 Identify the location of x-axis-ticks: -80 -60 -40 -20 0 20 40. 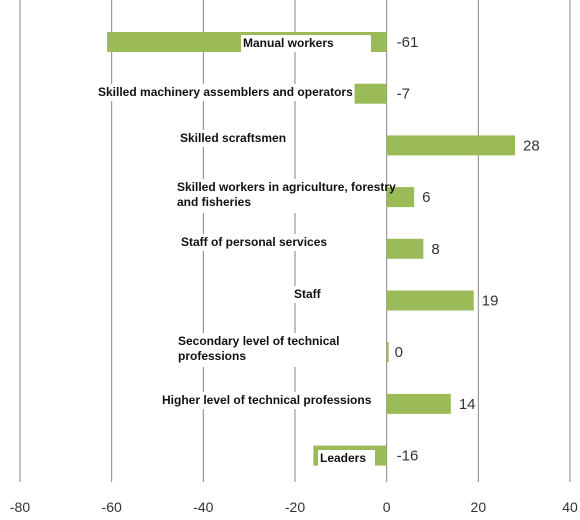
(294, 507).